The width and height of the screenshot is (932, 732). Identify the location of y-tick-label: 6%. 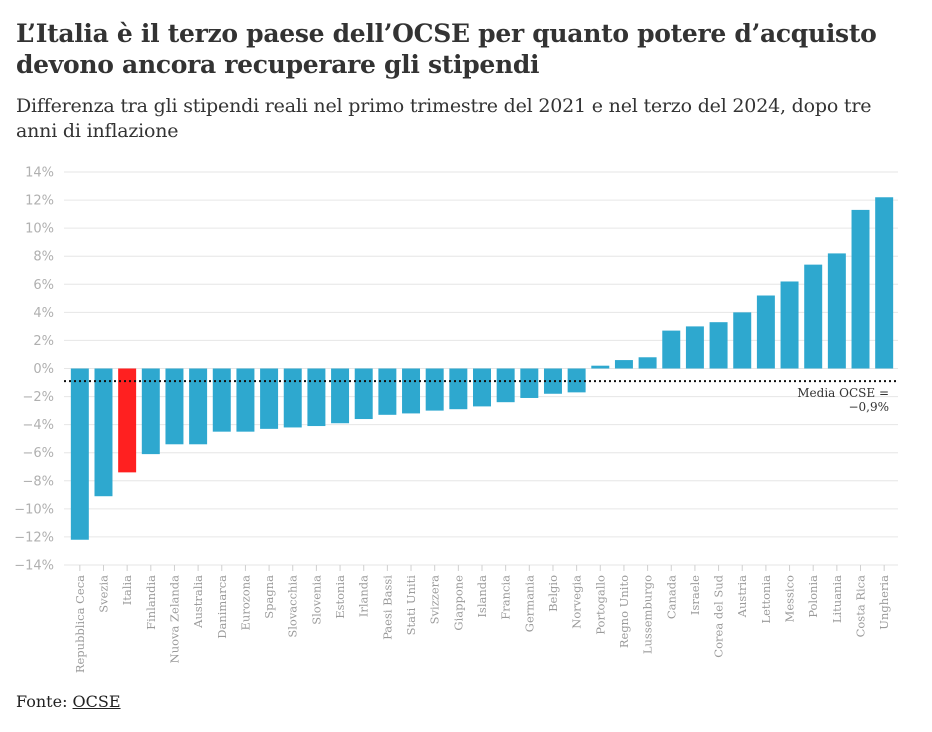
(43, 285).